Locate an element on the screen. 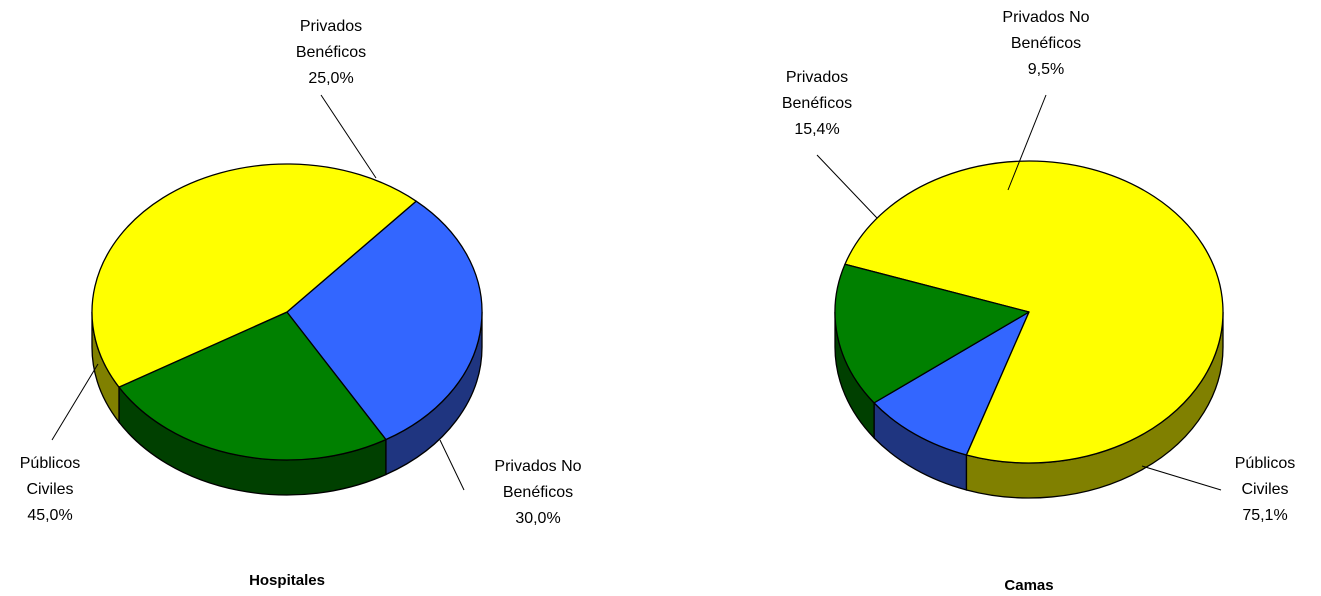 The height and width of the screenshot is (596, 1321). slice-value-label-privados-beneficos: 25,0% is located at coordinates (330, 78).